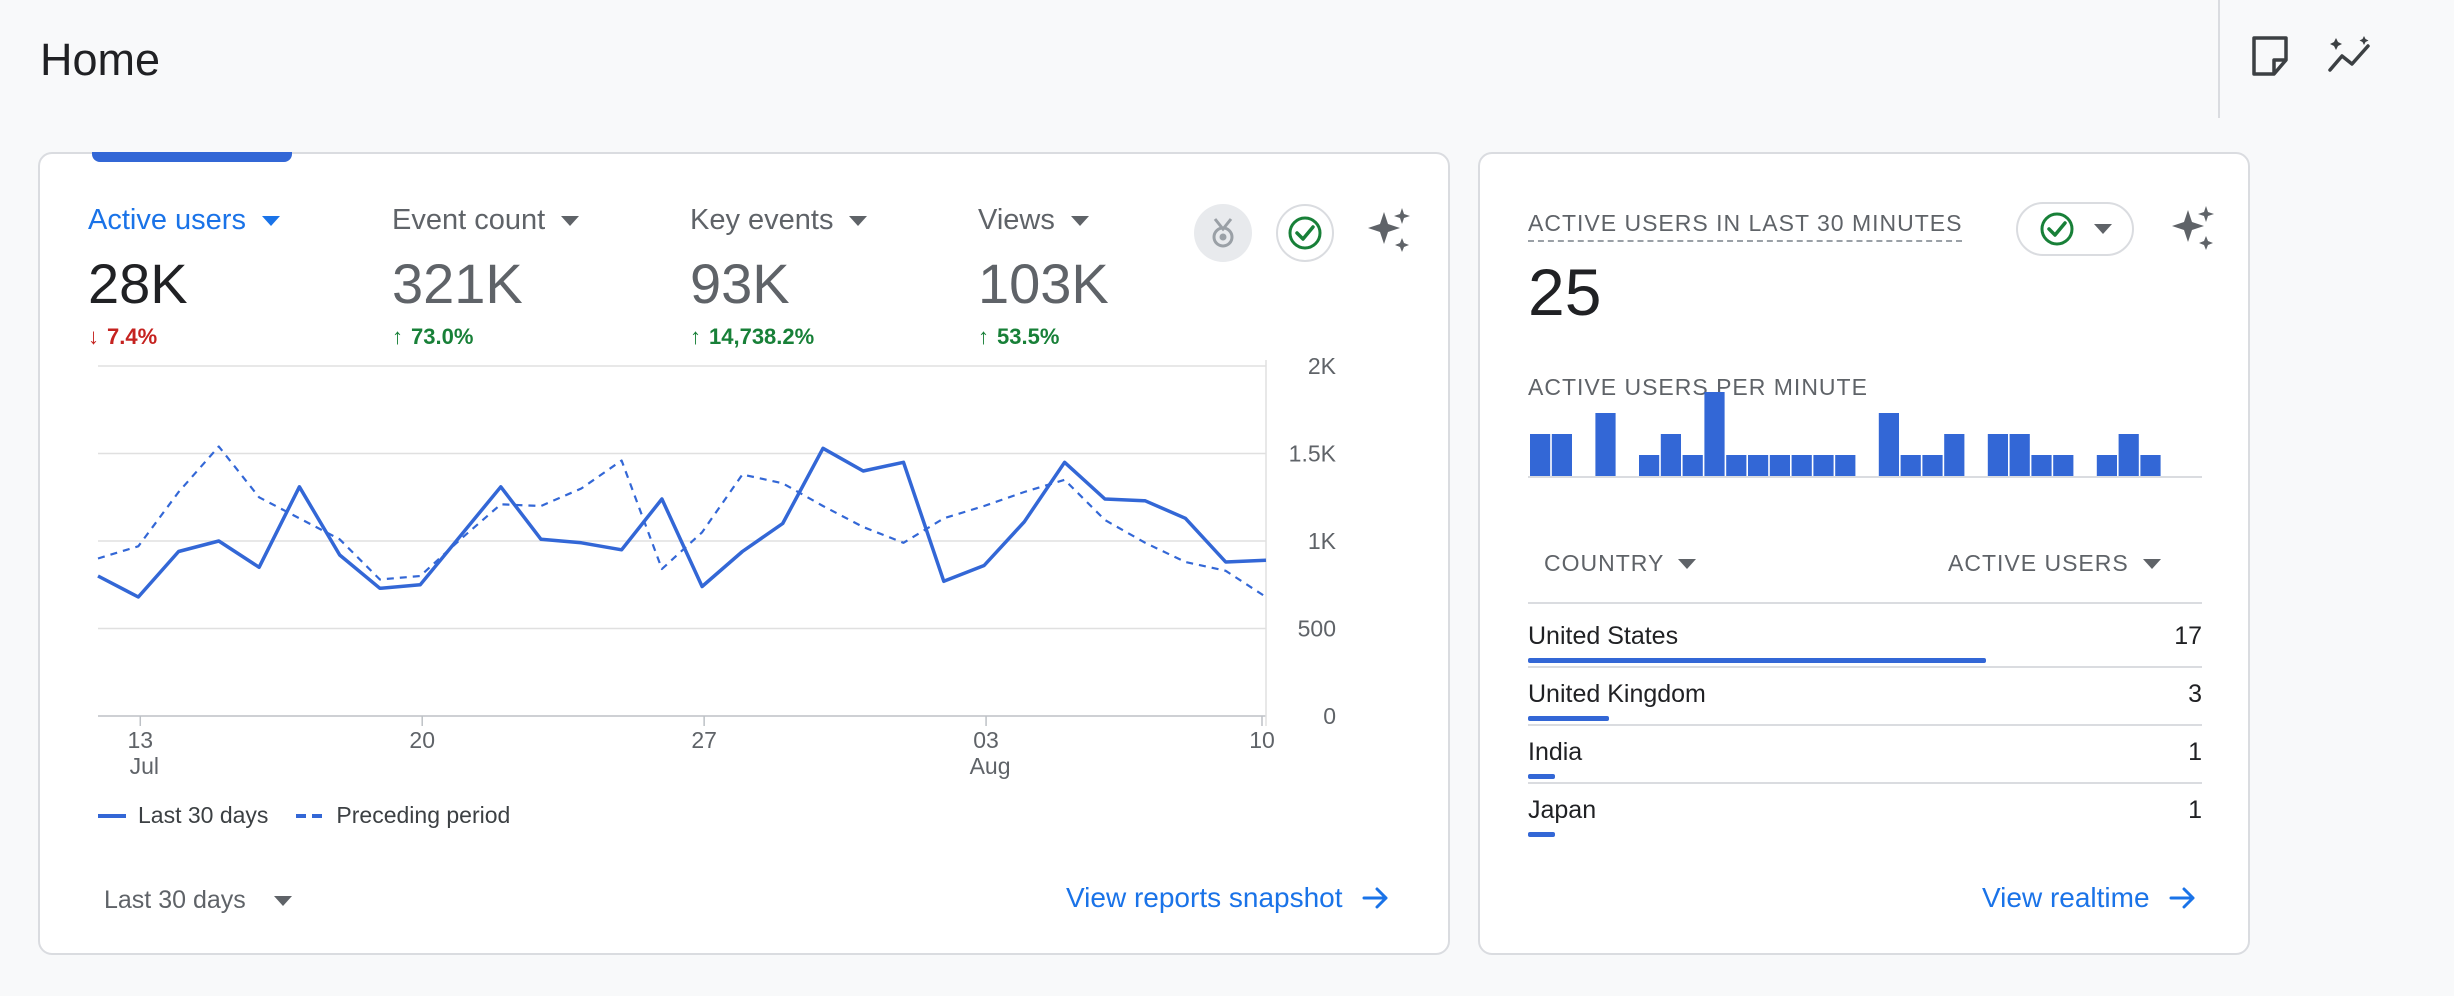 Image resolution: width=2454 pixels, height=996 pixels. I want to click on metric-change-text: 73.0%, so click(442, 336).